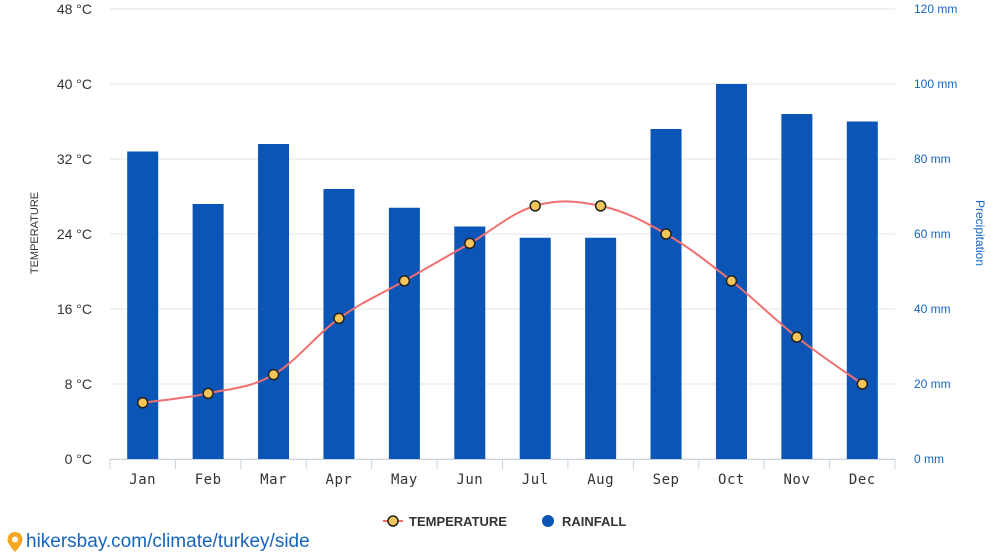 This screenshot has width=1008, height=560. I want to click on legend-item-rainfall: RAINFALL, so click(584, 521).